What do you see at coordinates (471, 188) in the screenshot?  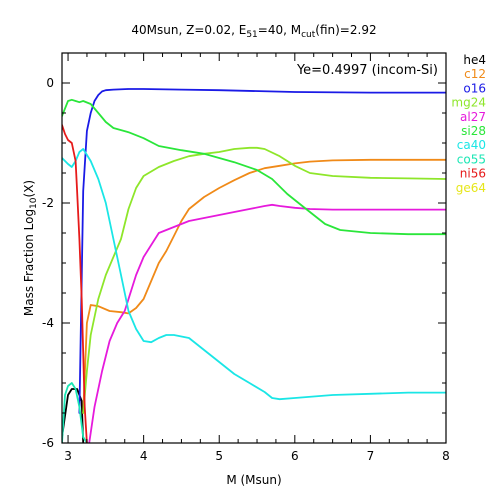 I see `legend-entry-ge64: ge64` at bounding box center [471, 188].